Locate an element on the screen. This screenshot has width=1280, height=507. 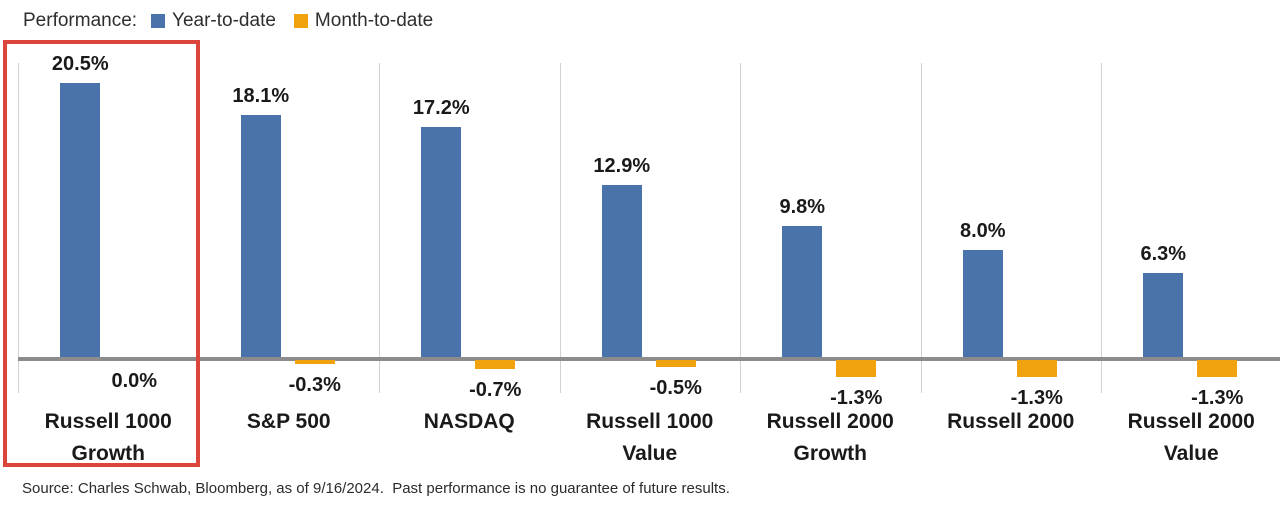
category-label-line: S&P 500 is located at coordinates (288, 421).